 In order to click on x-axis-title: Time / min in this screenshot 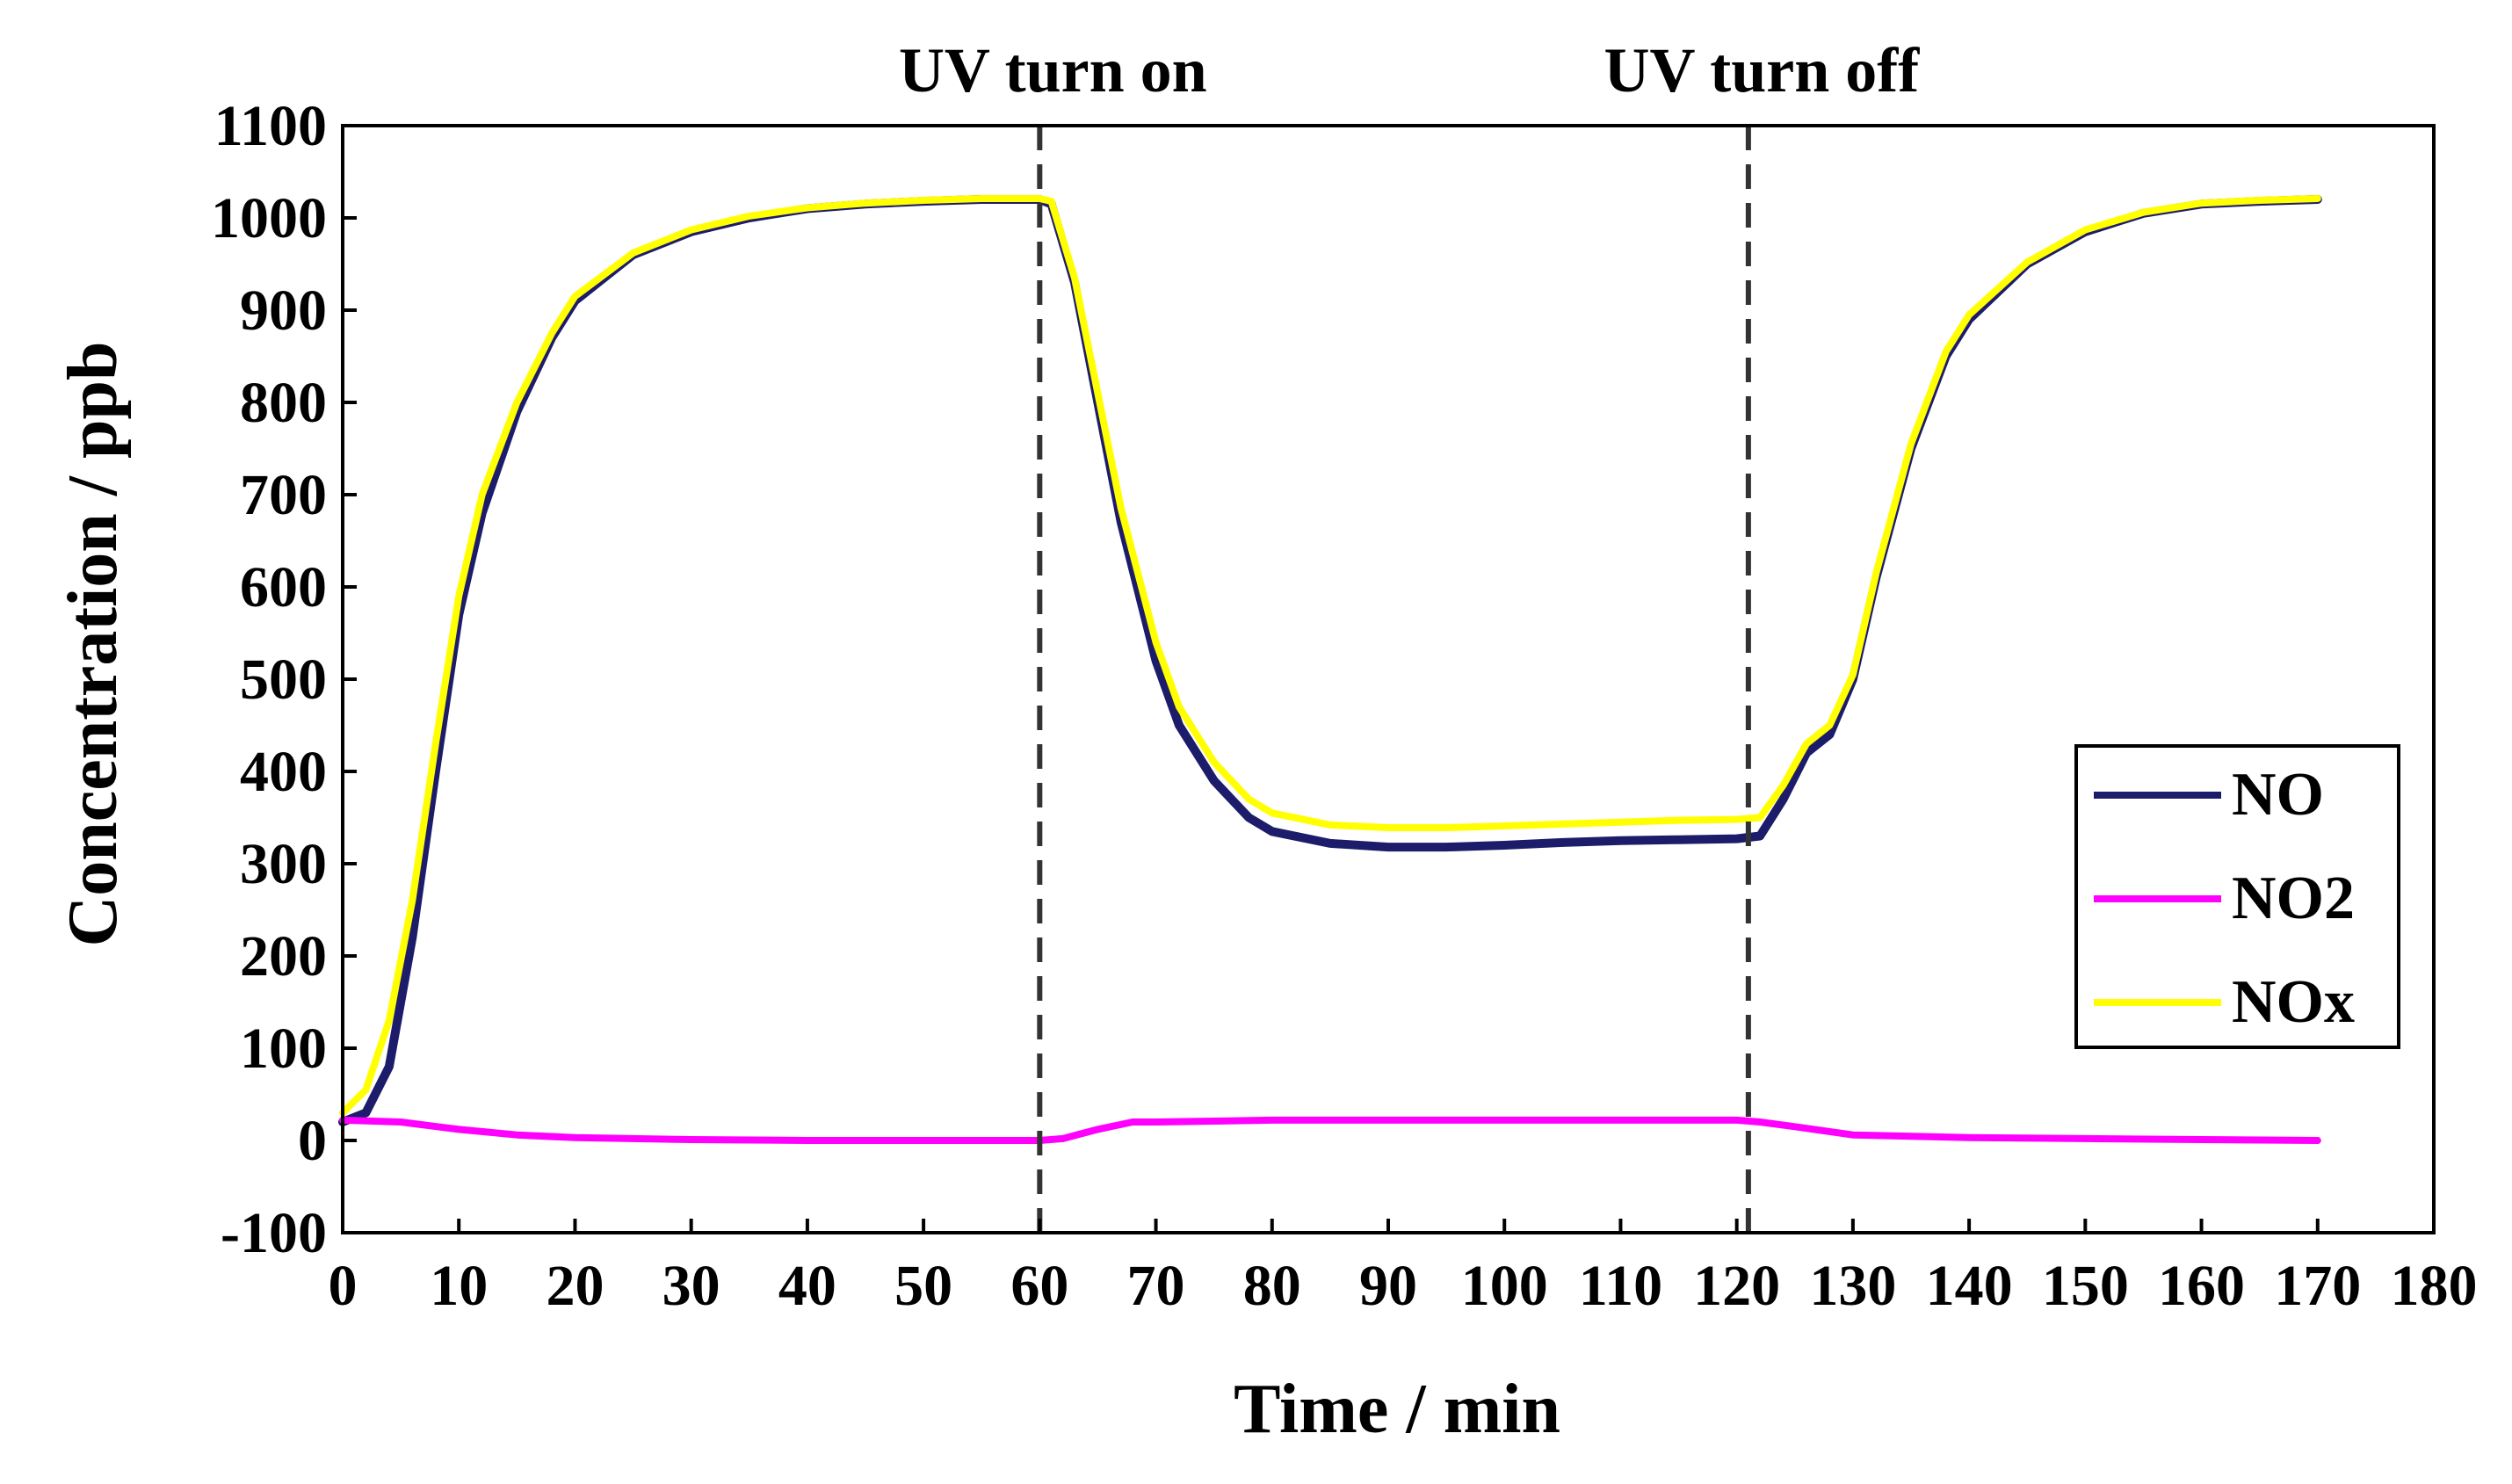, I will do `click(1397, 1410)`.